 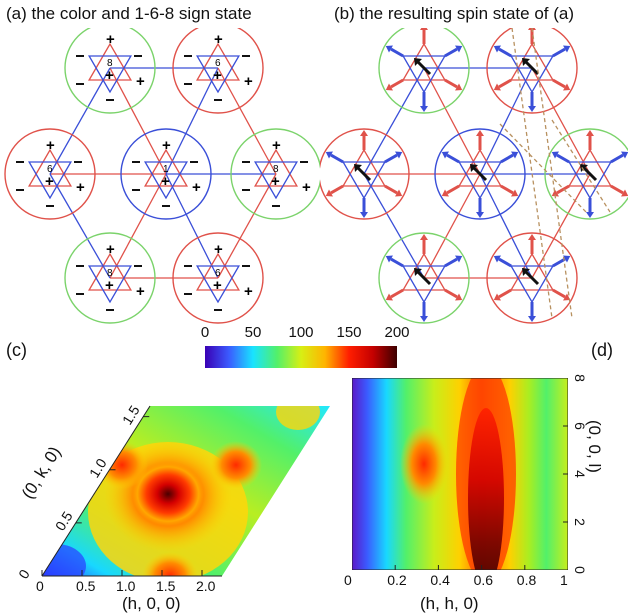 What do you see at coordinates (454, 13) in the screenshot?
I see `panel-b-title: (b) the resulting spin state of (a)` at bounding box center [454, 13].